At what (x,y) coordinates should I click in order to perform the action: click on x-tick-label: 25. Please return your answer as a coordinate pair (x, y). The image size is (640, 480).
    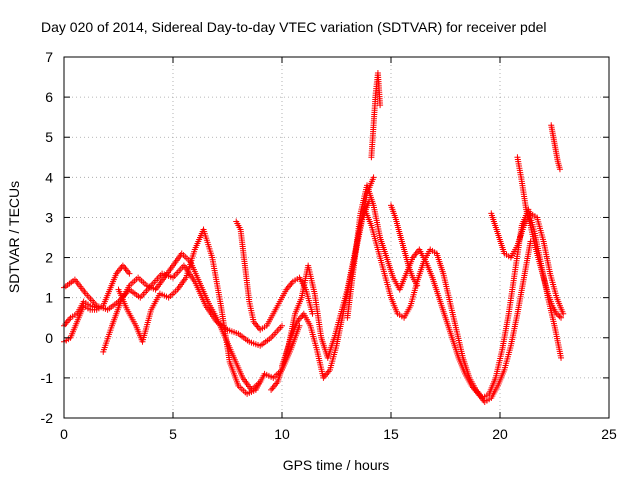
    Looking at the image, I should click on (609, 434).